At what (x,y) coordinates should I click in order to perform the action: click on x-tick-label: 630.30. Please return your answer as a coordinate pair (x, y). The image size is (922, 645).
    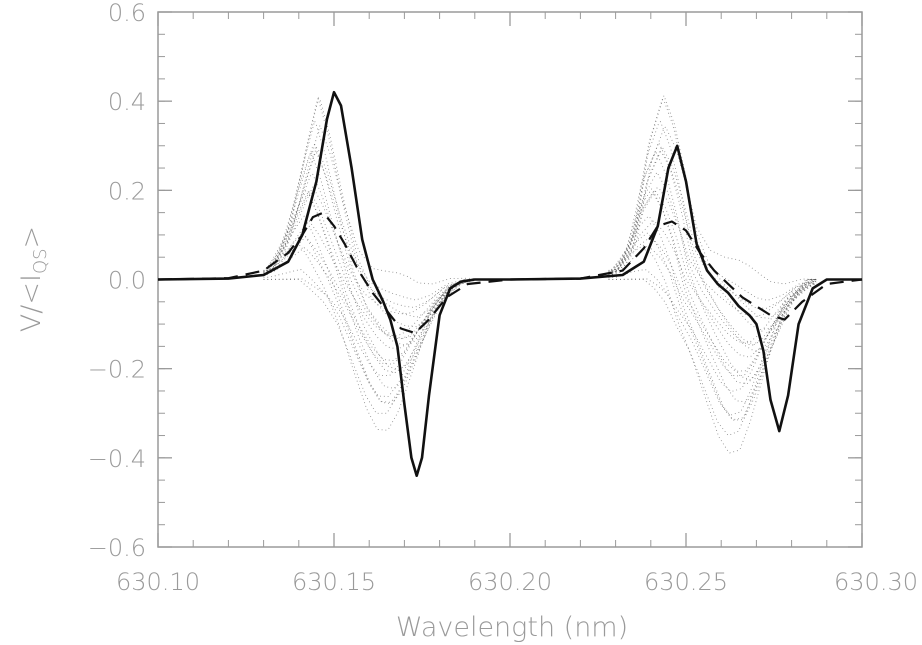
    Looking at the image, I should click on (876, 582).